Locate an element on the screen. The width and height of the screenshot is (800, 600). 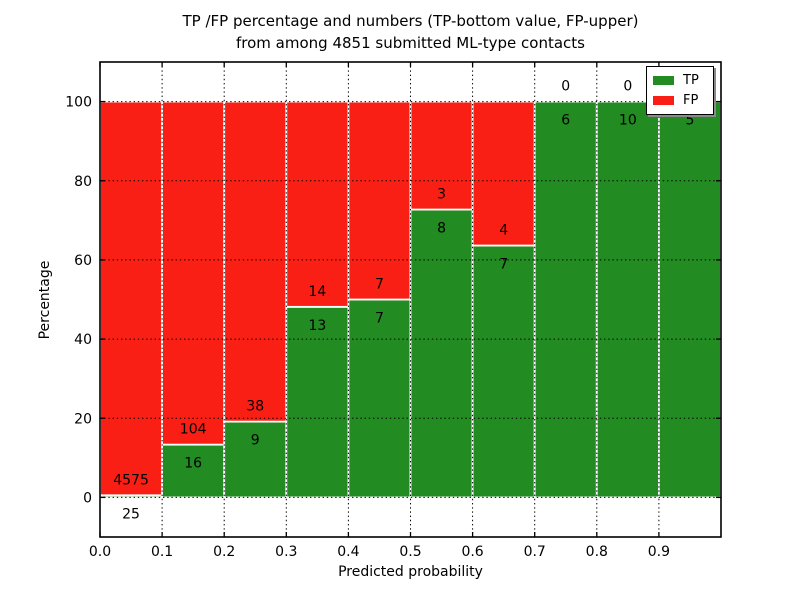
tp-count-label-2: 9 is located at coordinates (255, 441).